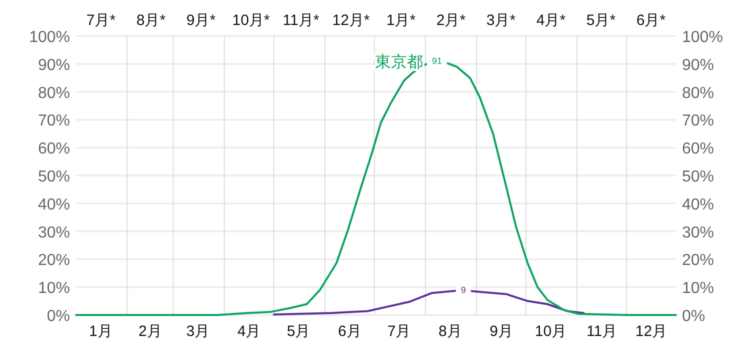  What do you see at coordinates (698, 121) in the screenshot?
I see `y2-tick-label: 70%` at bounding box center [698, 121].